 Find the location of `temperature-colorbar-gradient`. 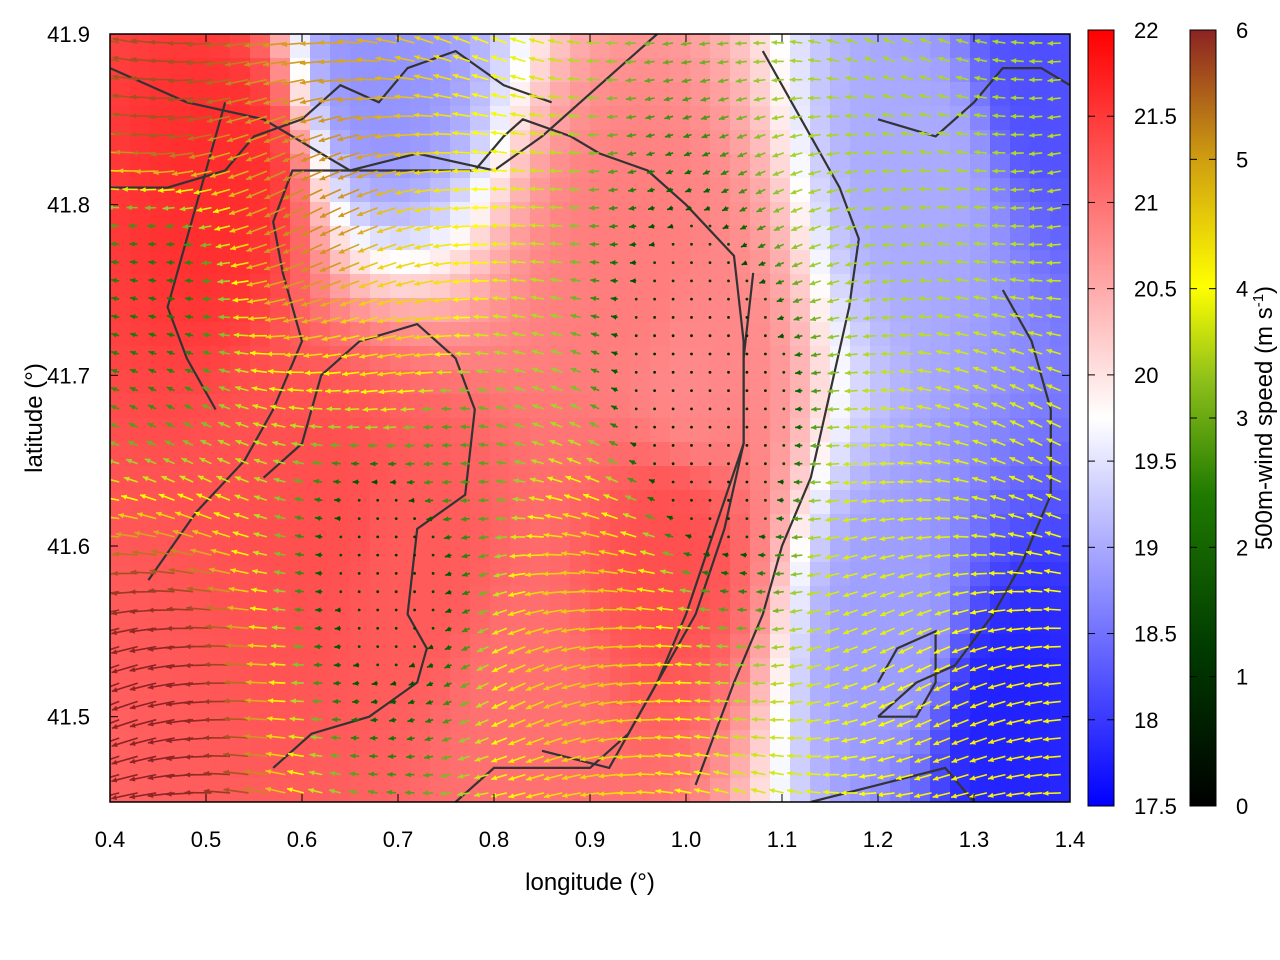

temperature-colorbar-gradient is located at coordinates (1101, 418).